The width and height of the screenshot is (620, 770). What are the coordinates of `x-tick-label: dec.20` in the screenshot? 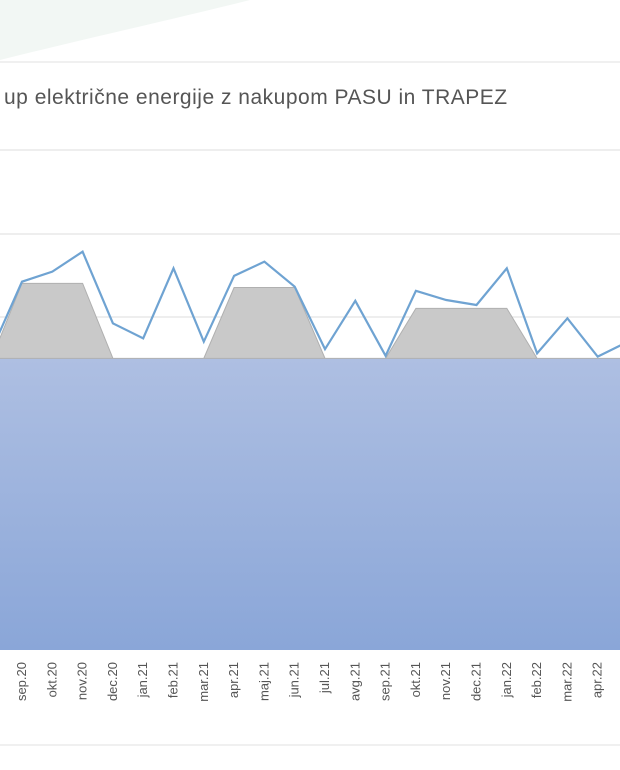 It's located at (112, 681).